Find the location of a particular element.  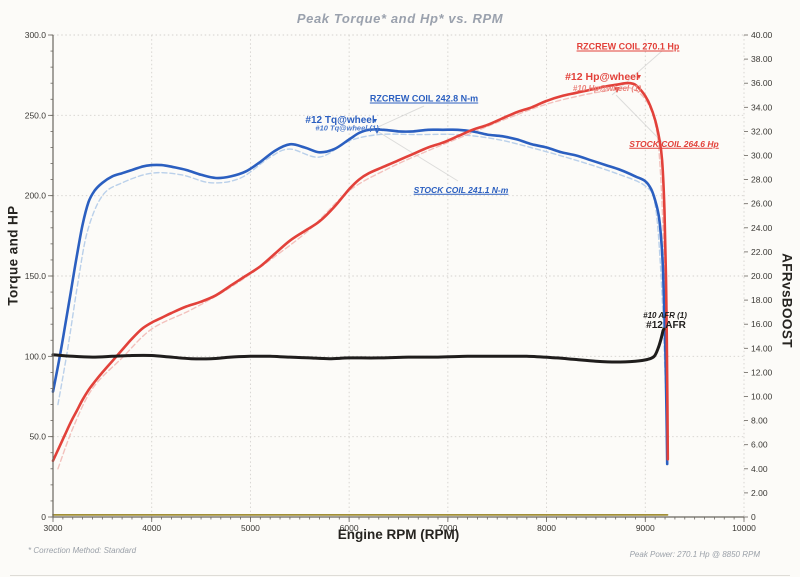

svg-text: 200.0 is located at coordinates (36, 196).